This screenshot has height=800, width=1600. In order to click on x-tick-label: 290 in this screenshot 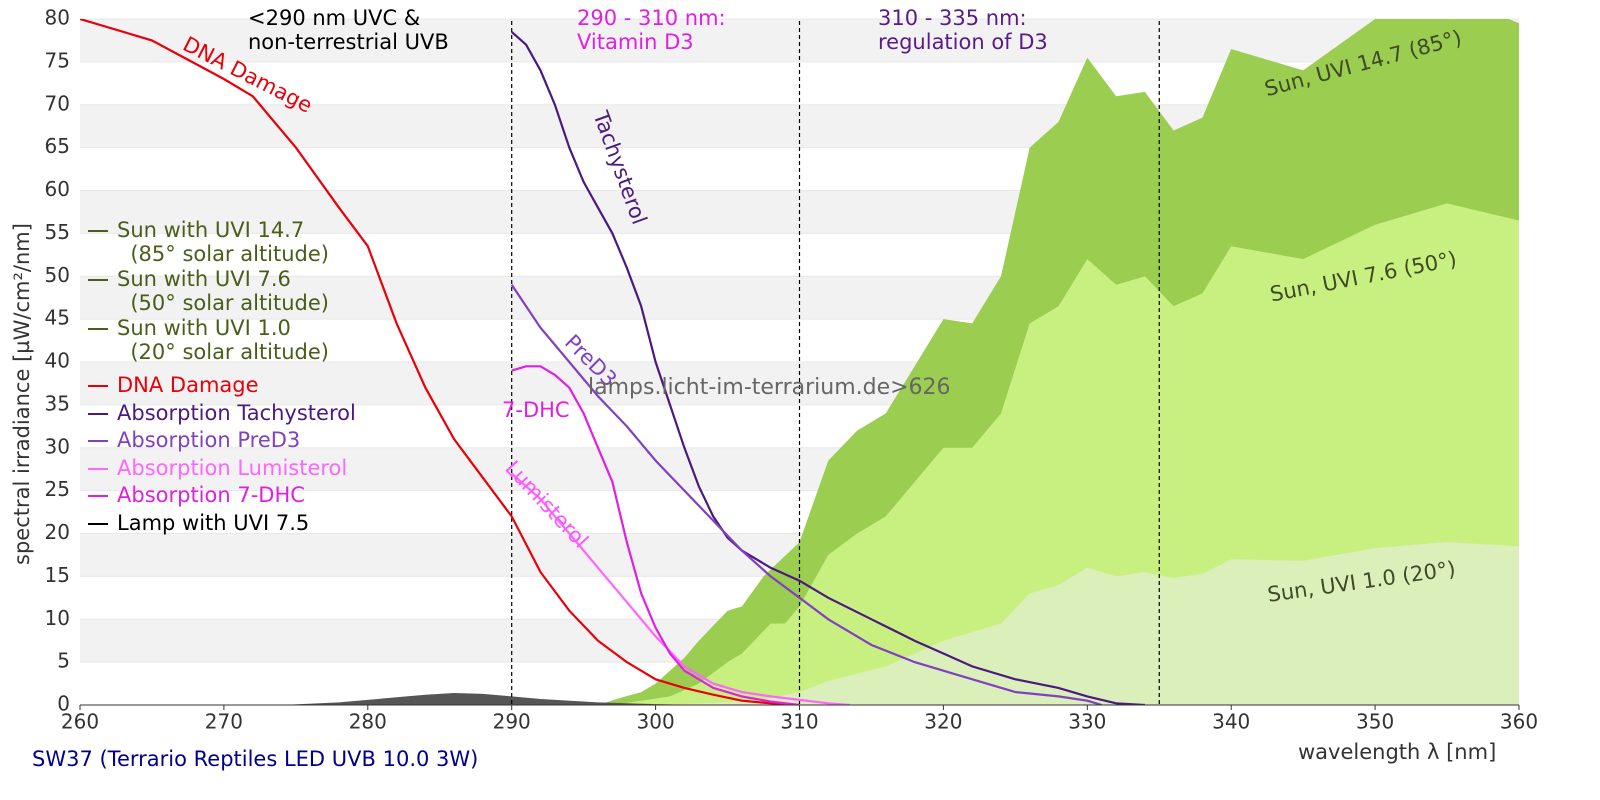, I will do `click(512, 722)`.